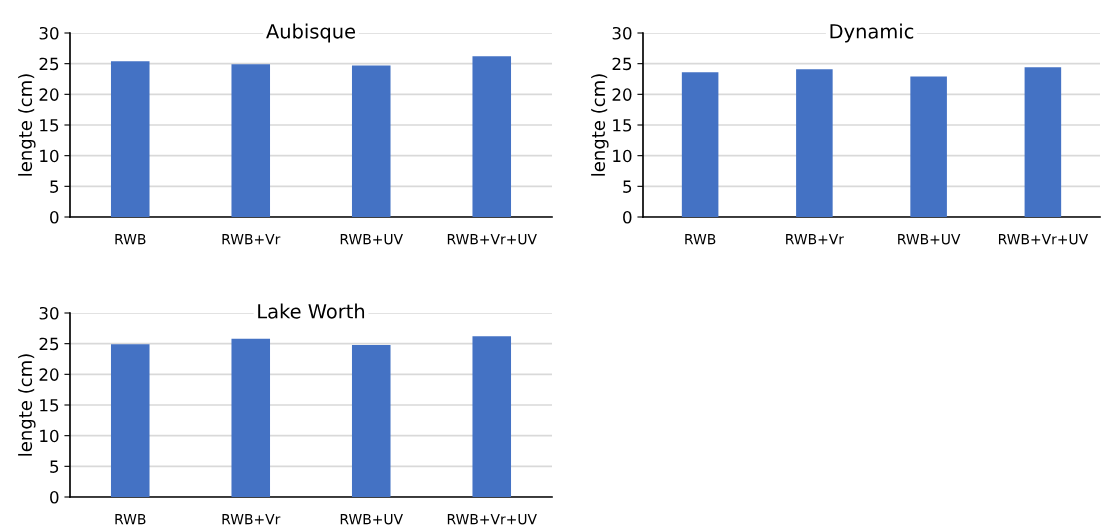 The width and height of the screenshot is (1112, 531). What do you see at coordinates (311, 33) in the screenshot?
I see `chart-title: Aubisque` at bounding box center [311, 33].